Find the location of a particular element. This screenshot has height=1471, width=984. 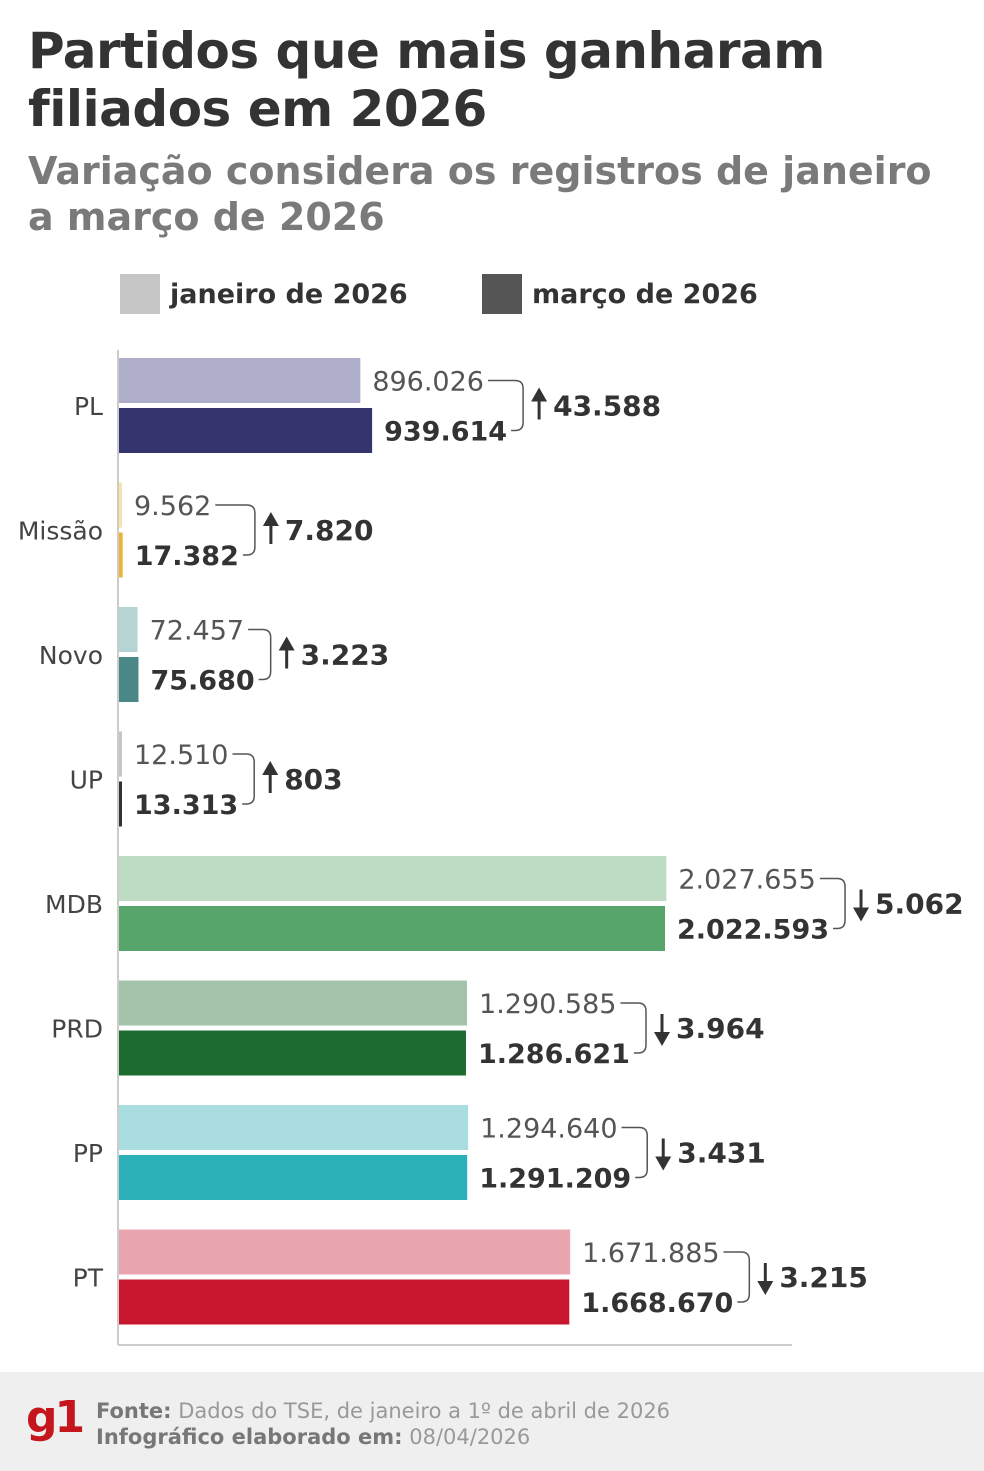

value-label-january: 9.562 is located at coordinates (172, 506).